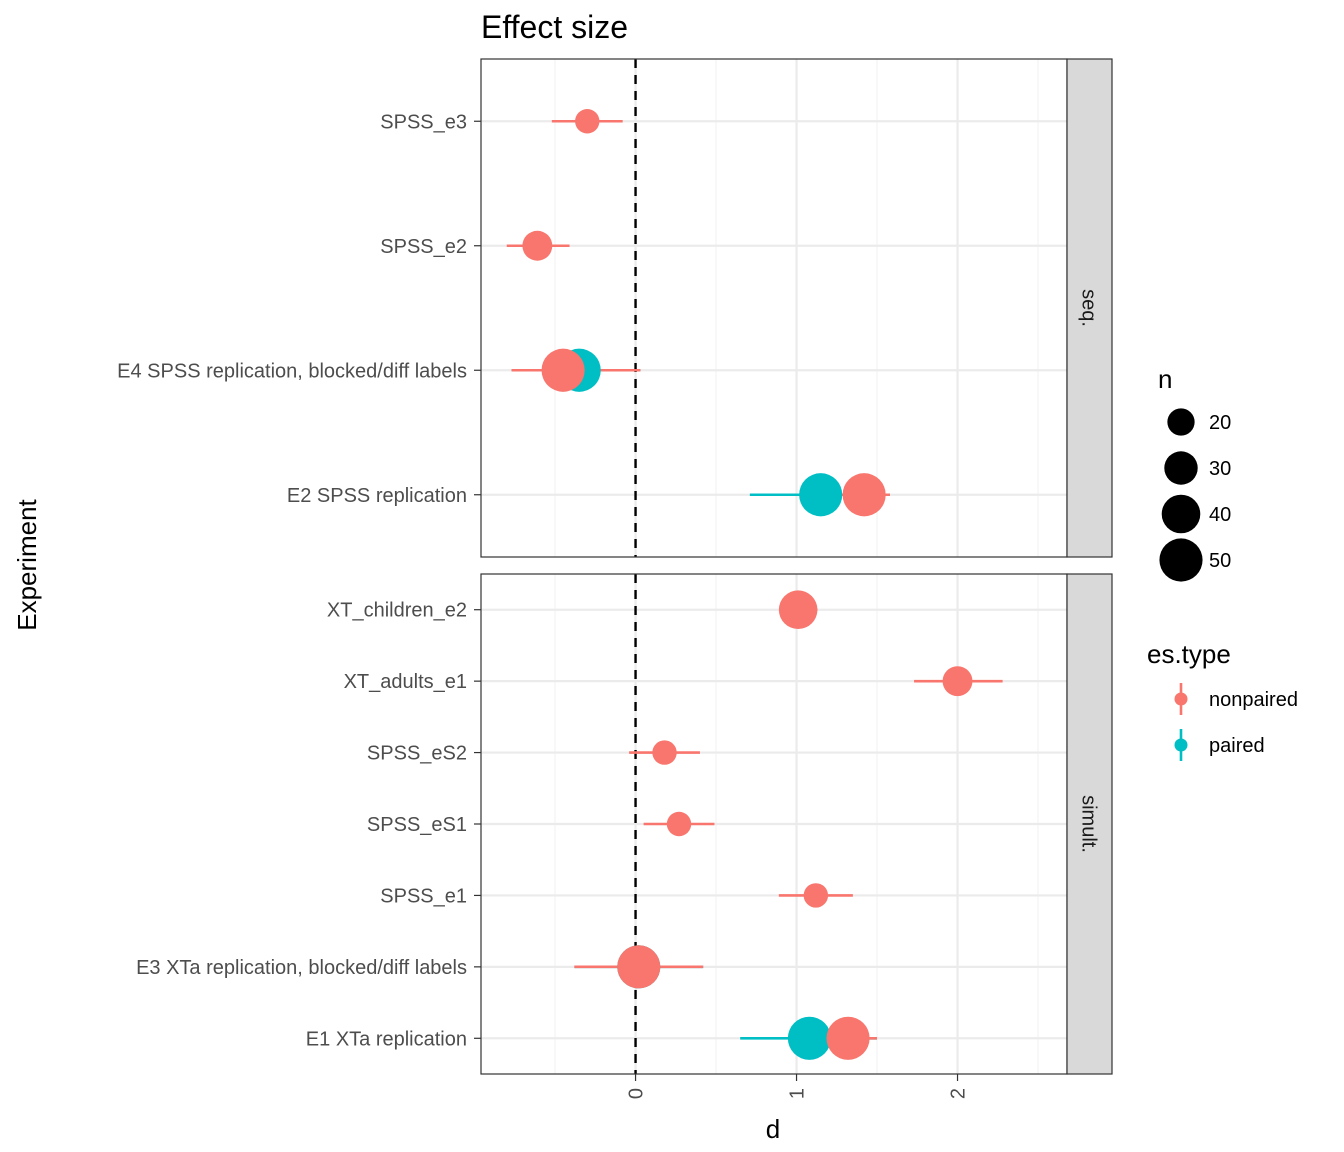 This screenshot has height=1152, width=1344. Describe the element at coordinates (397, 611) in the screenshot. I see `y-tick-label: XT_children_e2` at that location.